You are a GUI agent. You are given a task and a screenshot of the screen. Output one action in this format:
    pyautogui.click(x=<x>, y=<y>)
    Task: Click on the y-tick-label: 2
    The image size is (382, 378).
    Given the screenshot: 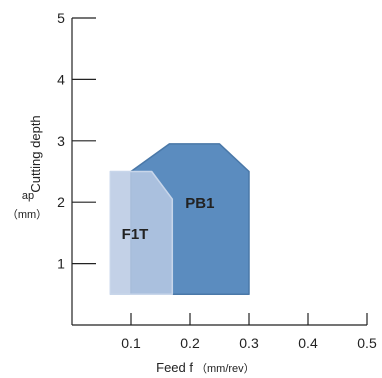 What is the action you would take?
    pyautogui.click(x=61, y=202)
    